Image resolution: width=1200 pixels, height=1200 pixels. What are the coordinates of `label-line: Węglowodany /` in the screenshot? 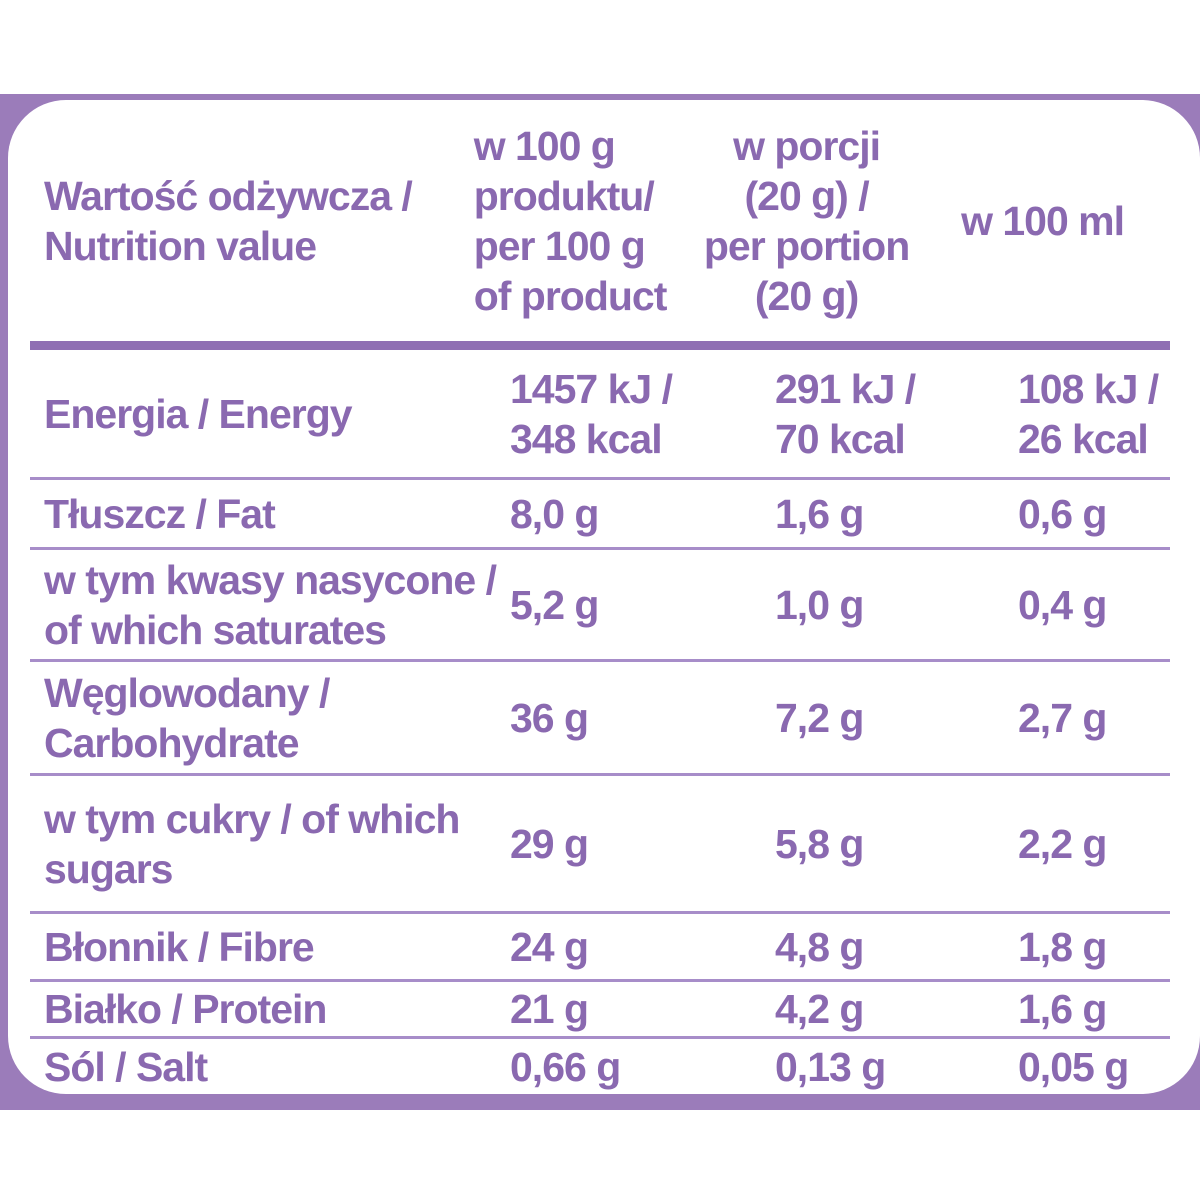 It's located at (187, 692).